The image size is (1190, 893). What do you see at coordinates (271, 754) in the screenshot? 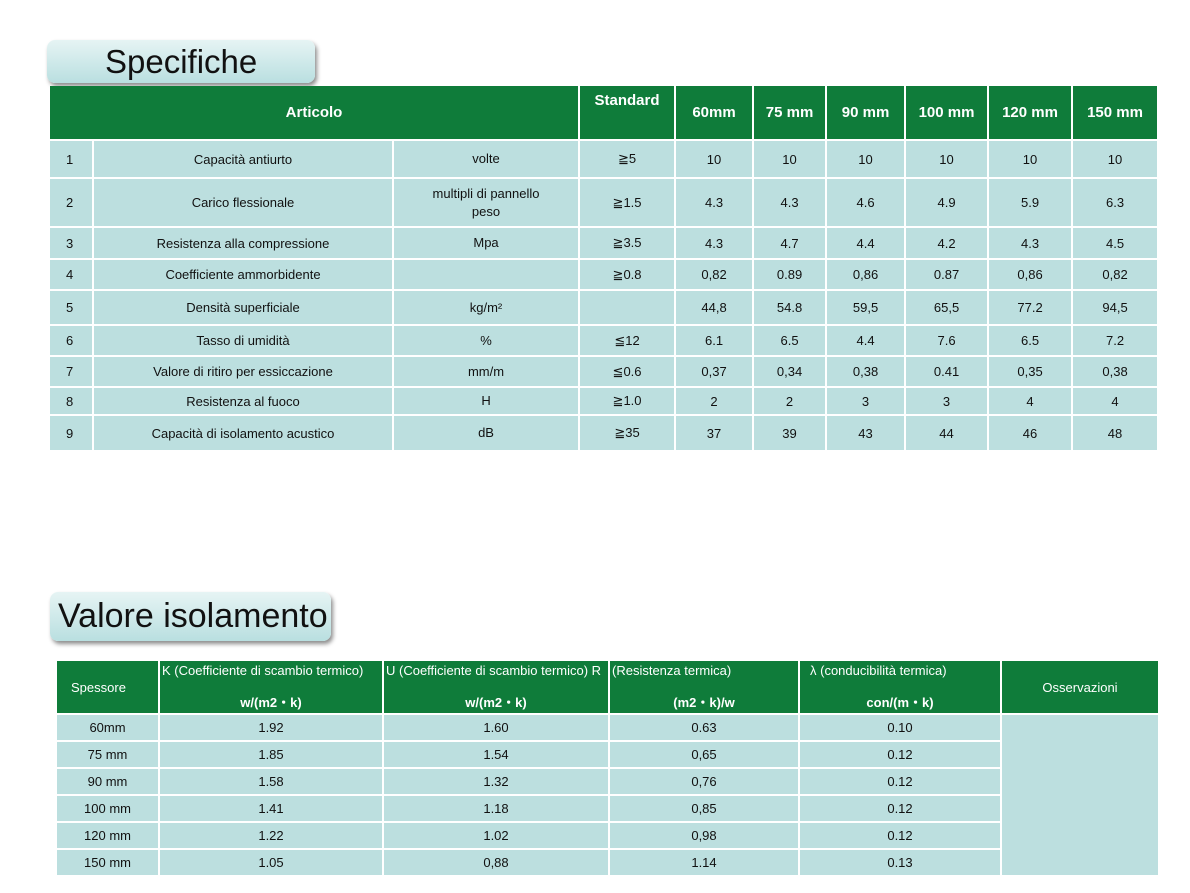
I see `k-value-cell: 1.85` at bounding box center [271, 754].